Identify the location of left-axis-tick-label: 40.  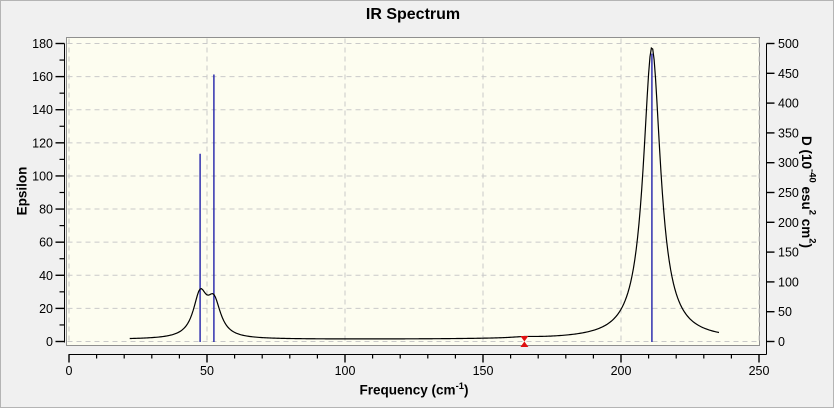
(46, 276).